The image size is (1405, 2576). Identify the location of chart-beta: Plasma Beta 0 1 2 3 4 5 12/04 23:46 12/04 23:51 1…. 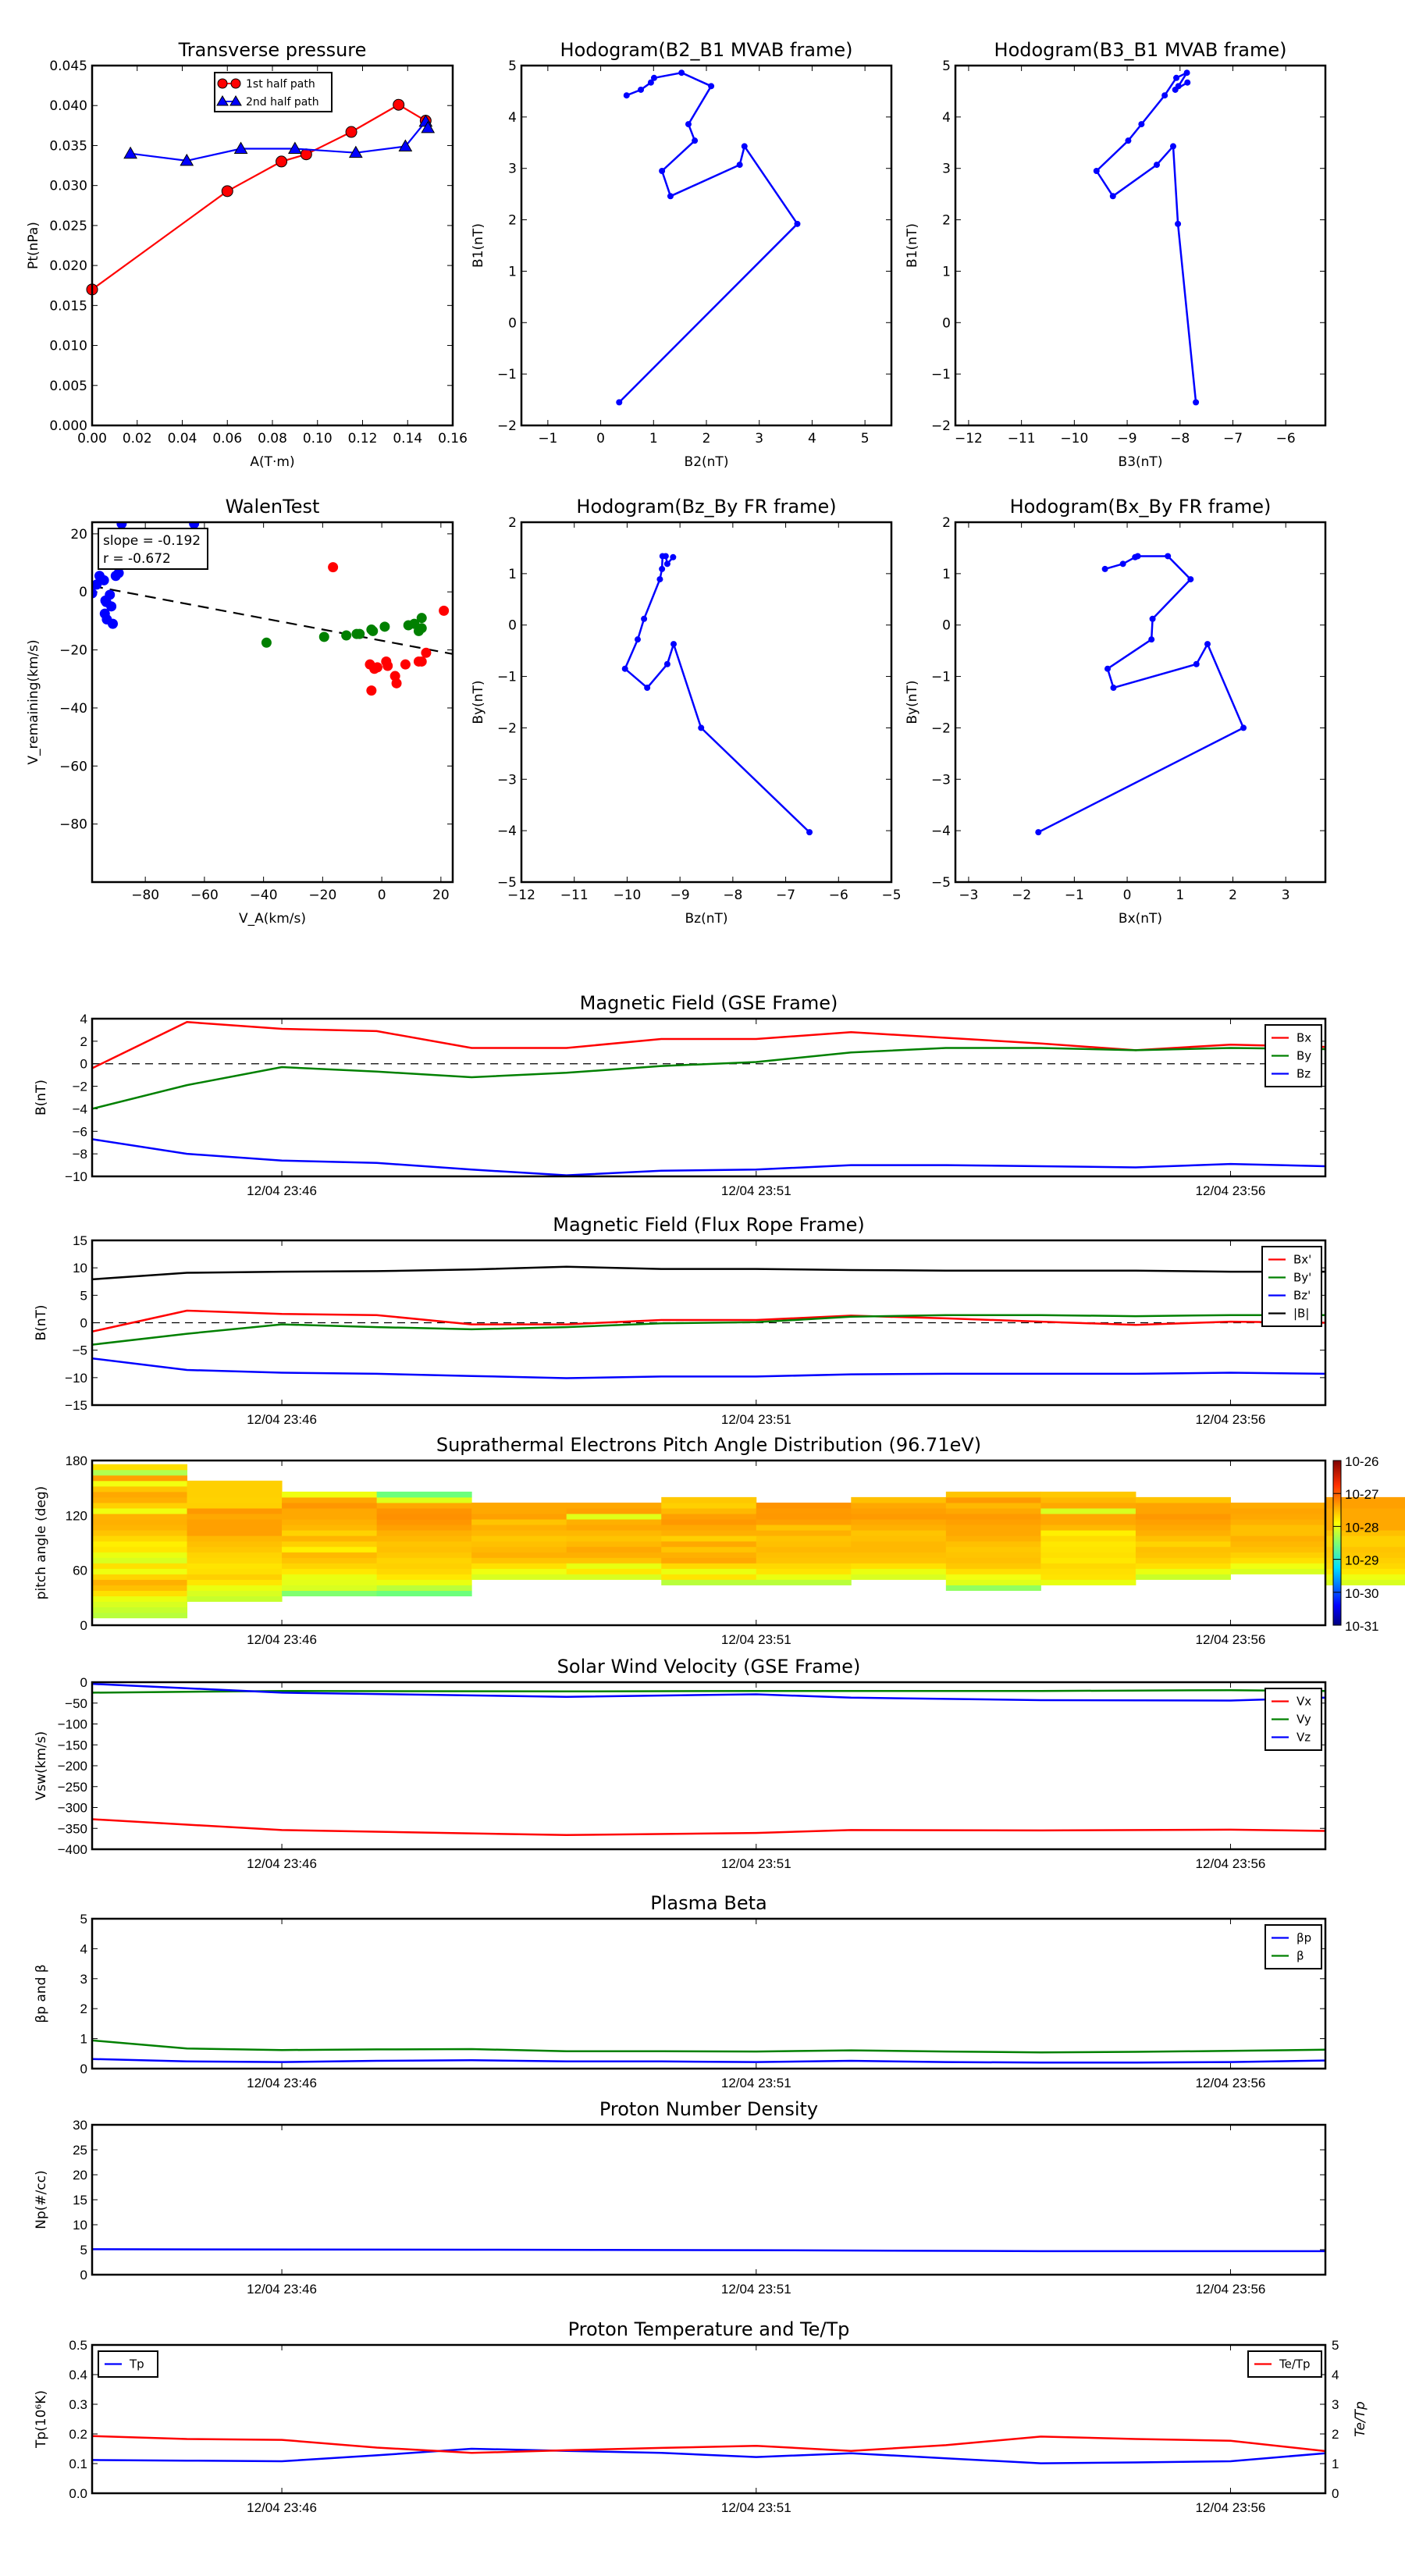
(681, 1991).